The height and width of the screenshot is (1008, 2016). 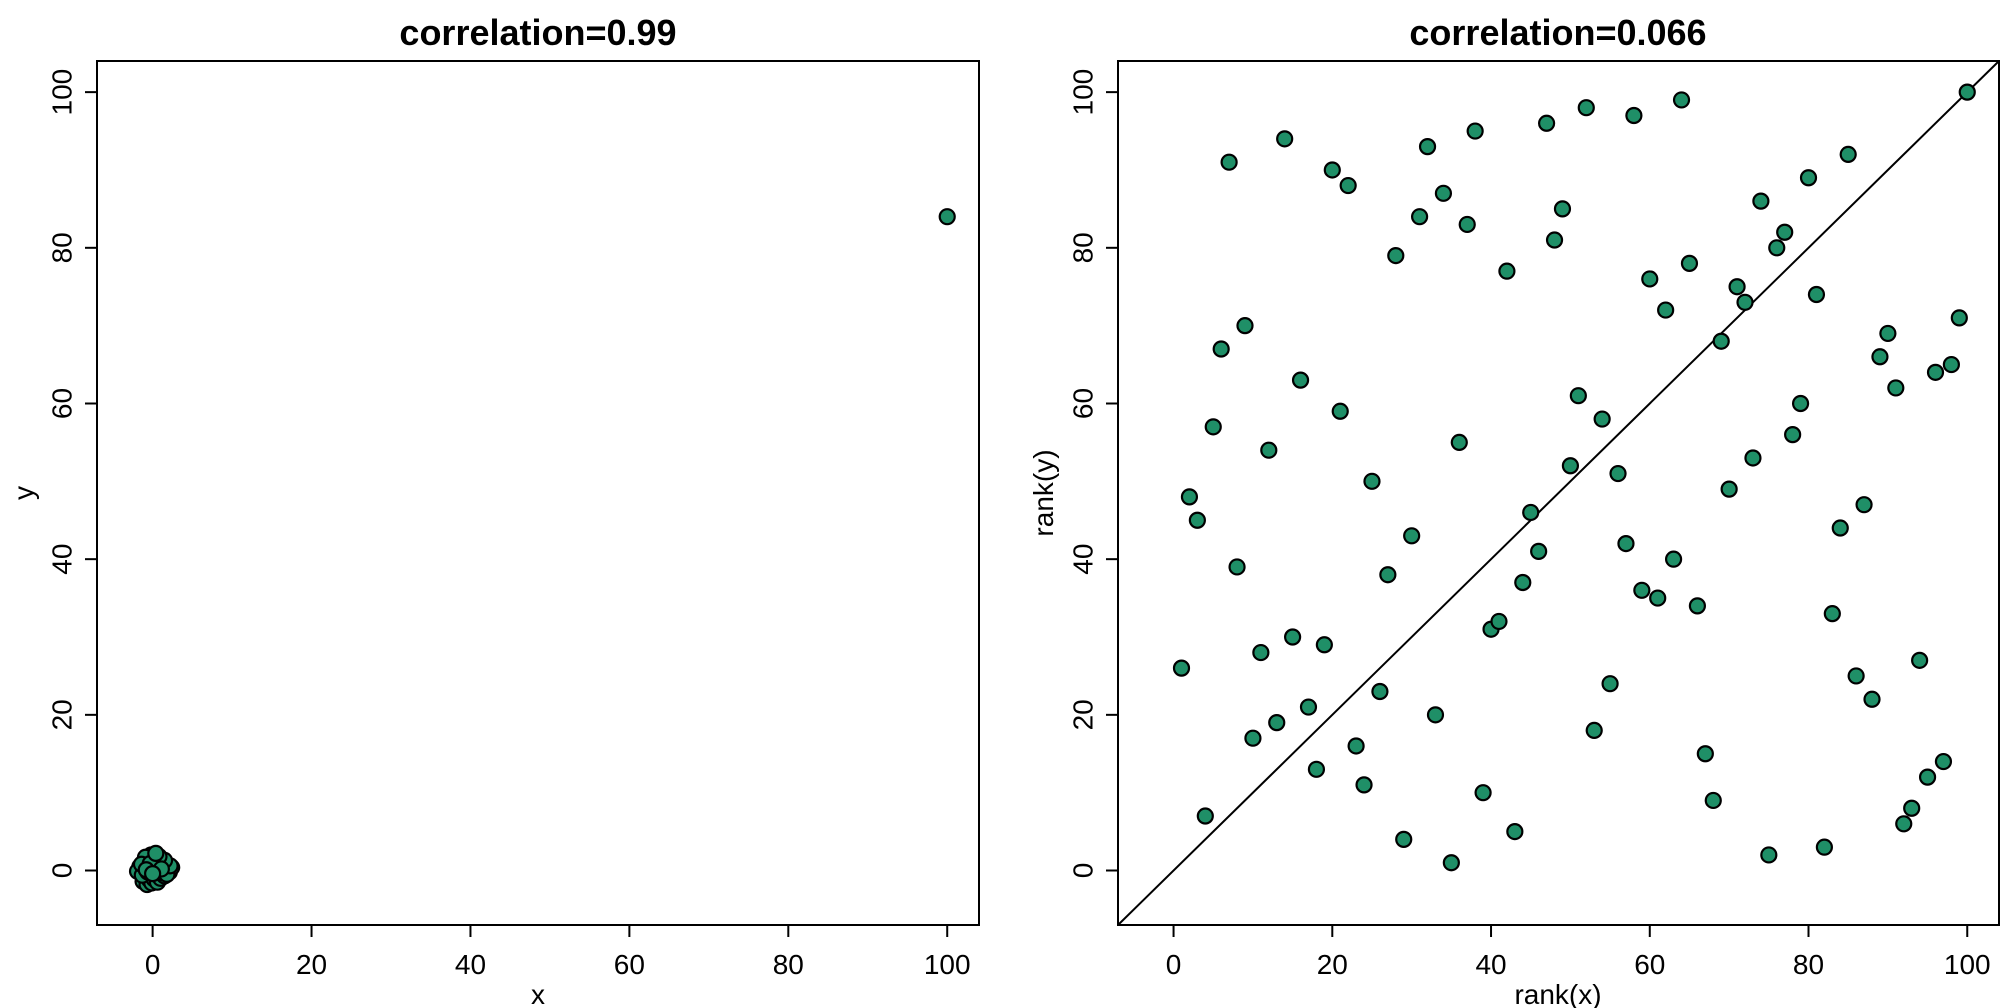 I want to click on left-y-tick-label: 100, so click(x=61, y=92).